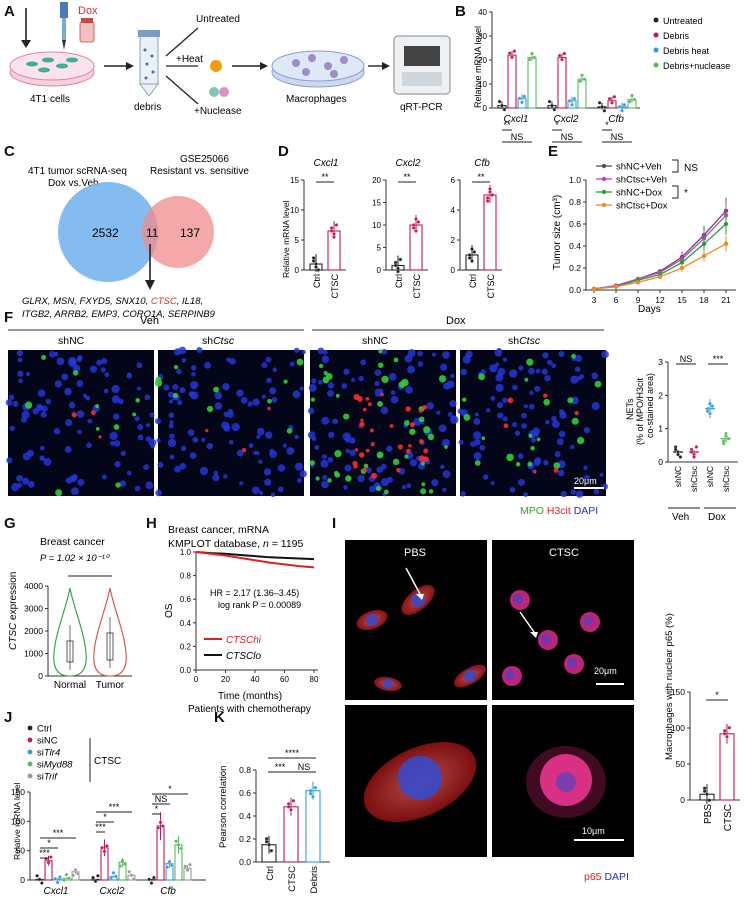 This screenshot has height=905, width=748. Describe the element at coordinates (472, 261) in the screenshot. I see `panel-d-point` at that location.